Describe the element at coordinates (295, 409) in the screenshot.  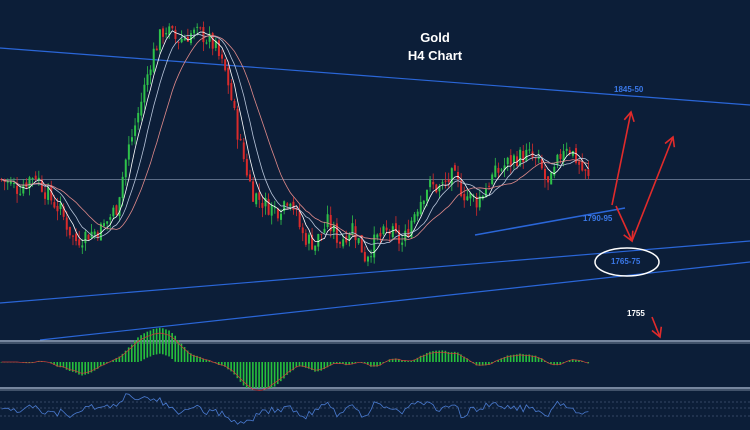
I see `rsi-line` at that location.